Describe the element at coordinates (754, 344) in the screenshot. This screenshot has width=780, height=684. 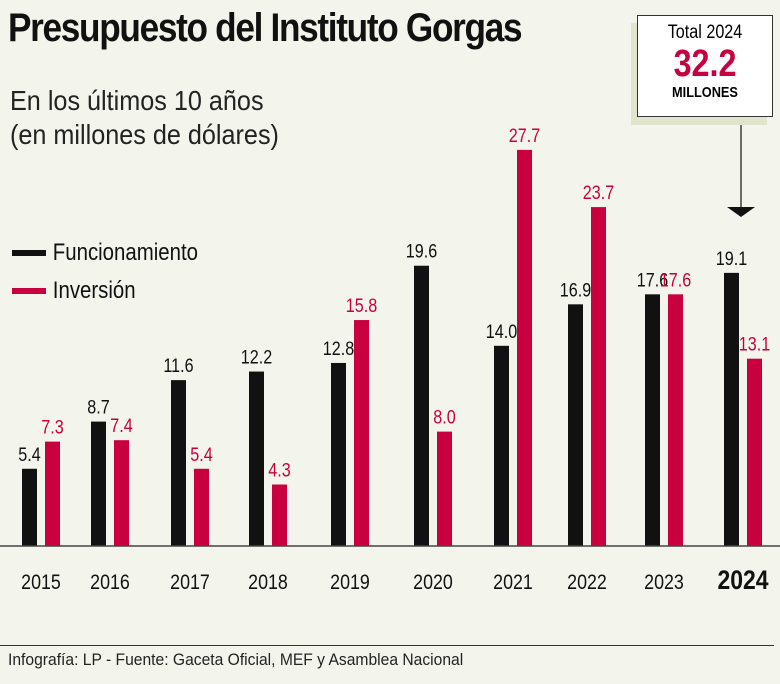
I see `data-label: 13.1` at that location.